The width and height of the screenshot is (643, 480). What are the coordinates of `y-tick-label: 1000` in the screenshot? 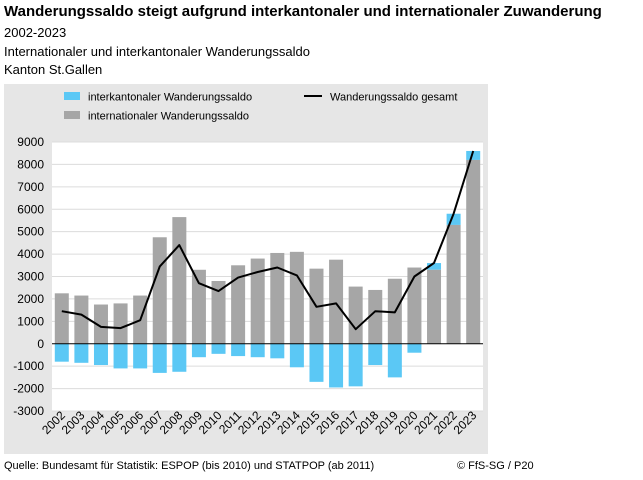 It's located at (30, 321).